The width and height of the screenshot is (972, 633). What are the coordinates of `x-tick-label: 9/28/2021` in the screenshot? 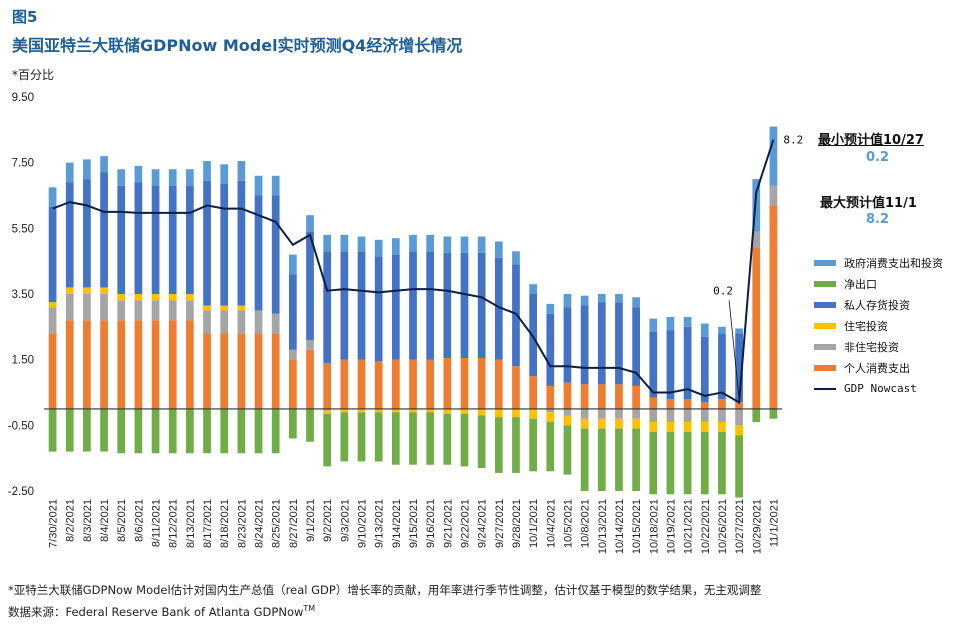 It's located at (517, 523).